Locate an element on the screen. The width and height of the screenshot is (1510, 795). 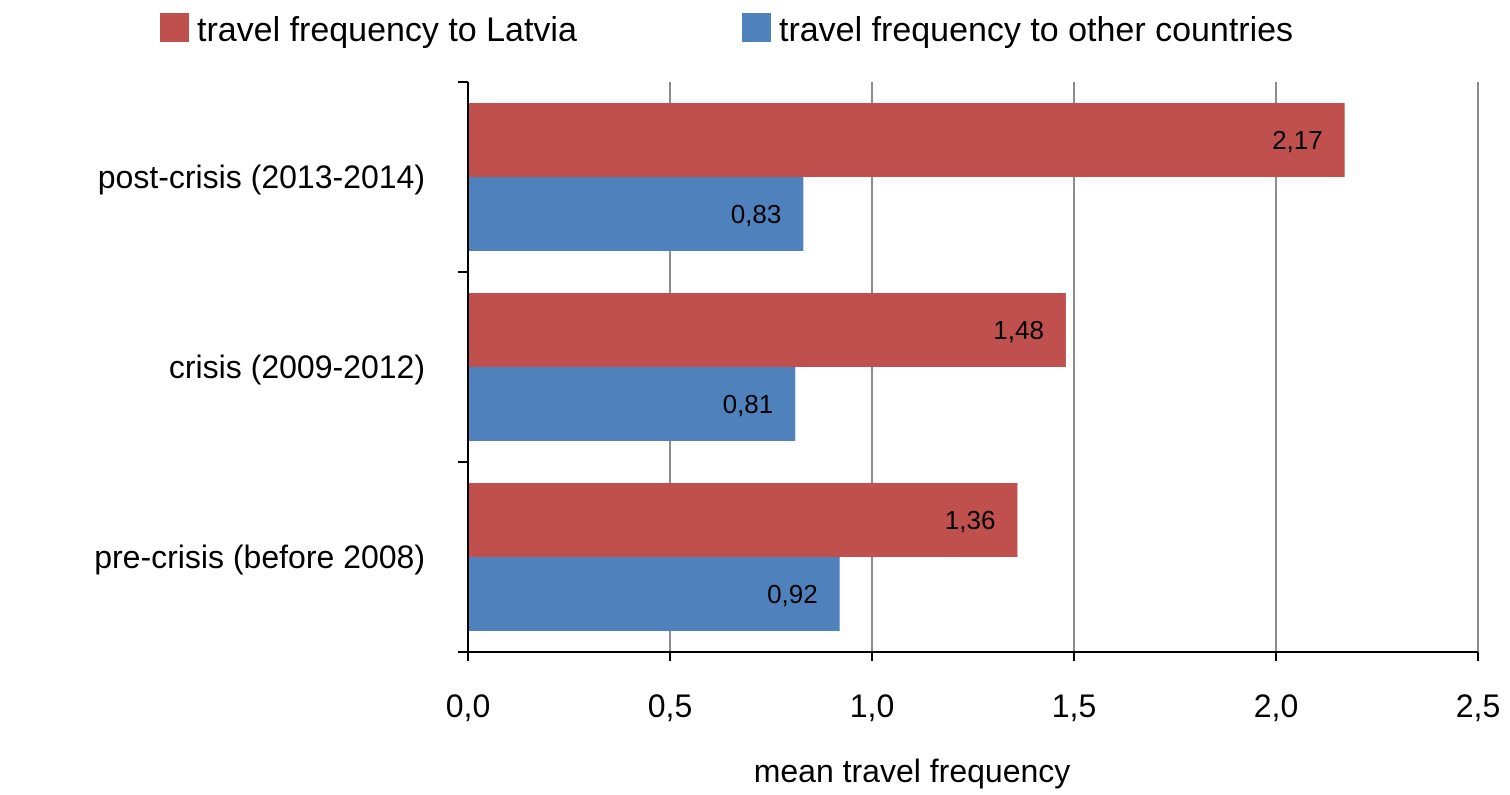
x-tick-label: 0,0 is located at coordinates (468, 706).